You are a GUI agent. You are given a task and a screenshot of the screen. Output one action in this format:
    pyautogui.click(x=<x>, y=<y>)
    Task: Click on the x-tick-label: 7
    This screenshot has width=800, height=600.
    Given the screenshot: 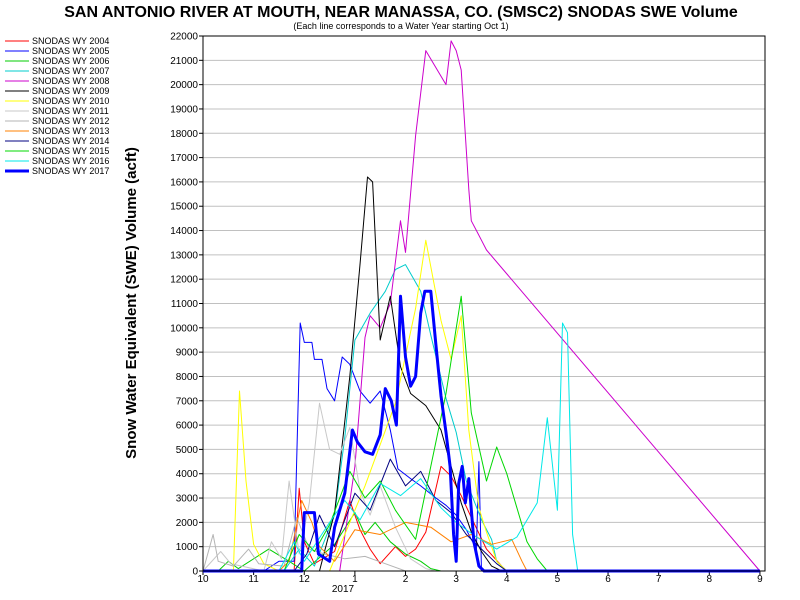 What is the action you would take?
    pyautogui.click(x=659, y=579)
    